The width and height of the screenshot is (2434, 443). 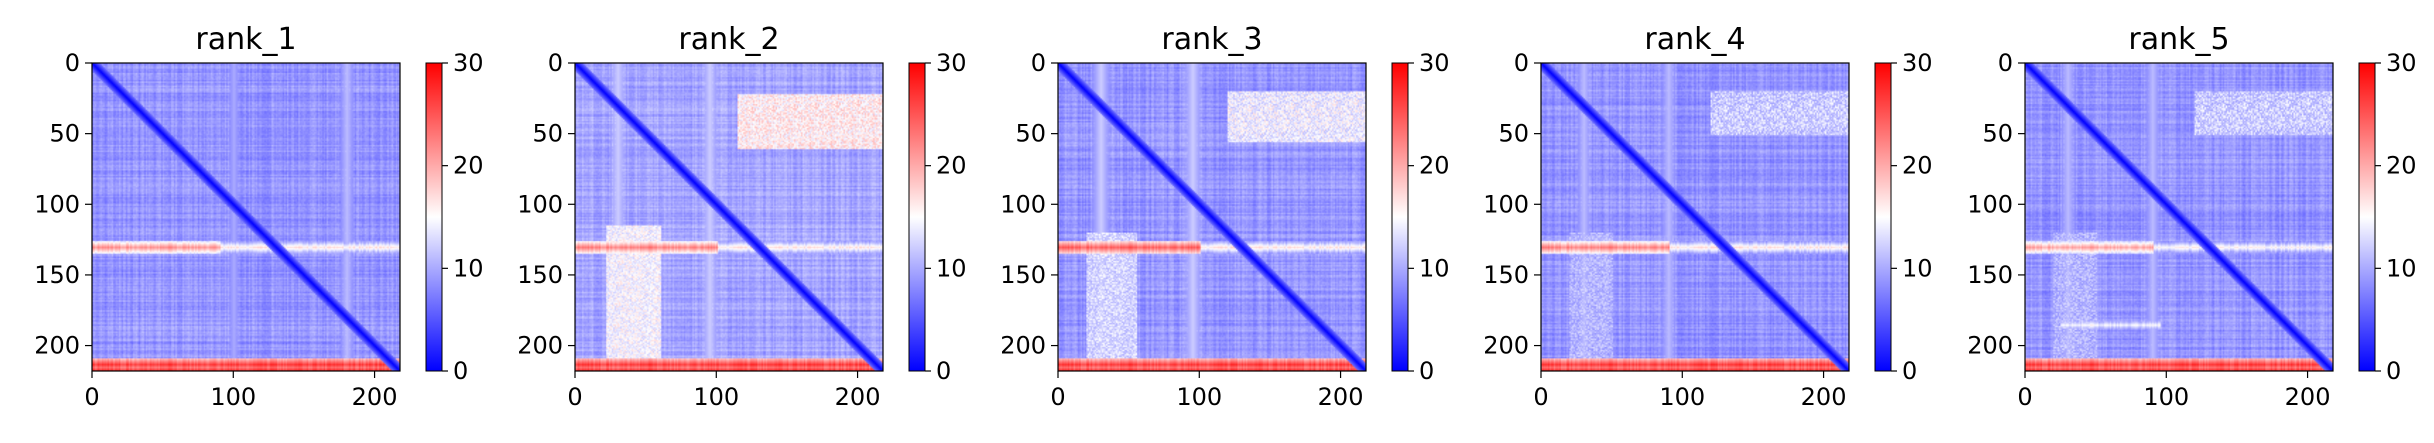 What do you see at coordinates (1694, 39) in the screenshot?
I see `panel-title: rank_4` at bounding box center [1694, 39].